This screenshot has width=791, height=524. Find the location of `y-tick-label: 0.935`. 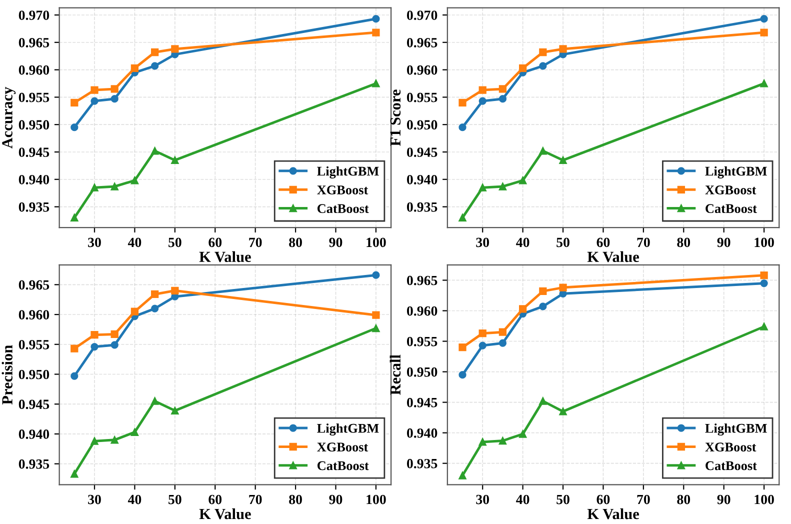

y-tick-label: 0.935 is located at coordinates (34, 464).